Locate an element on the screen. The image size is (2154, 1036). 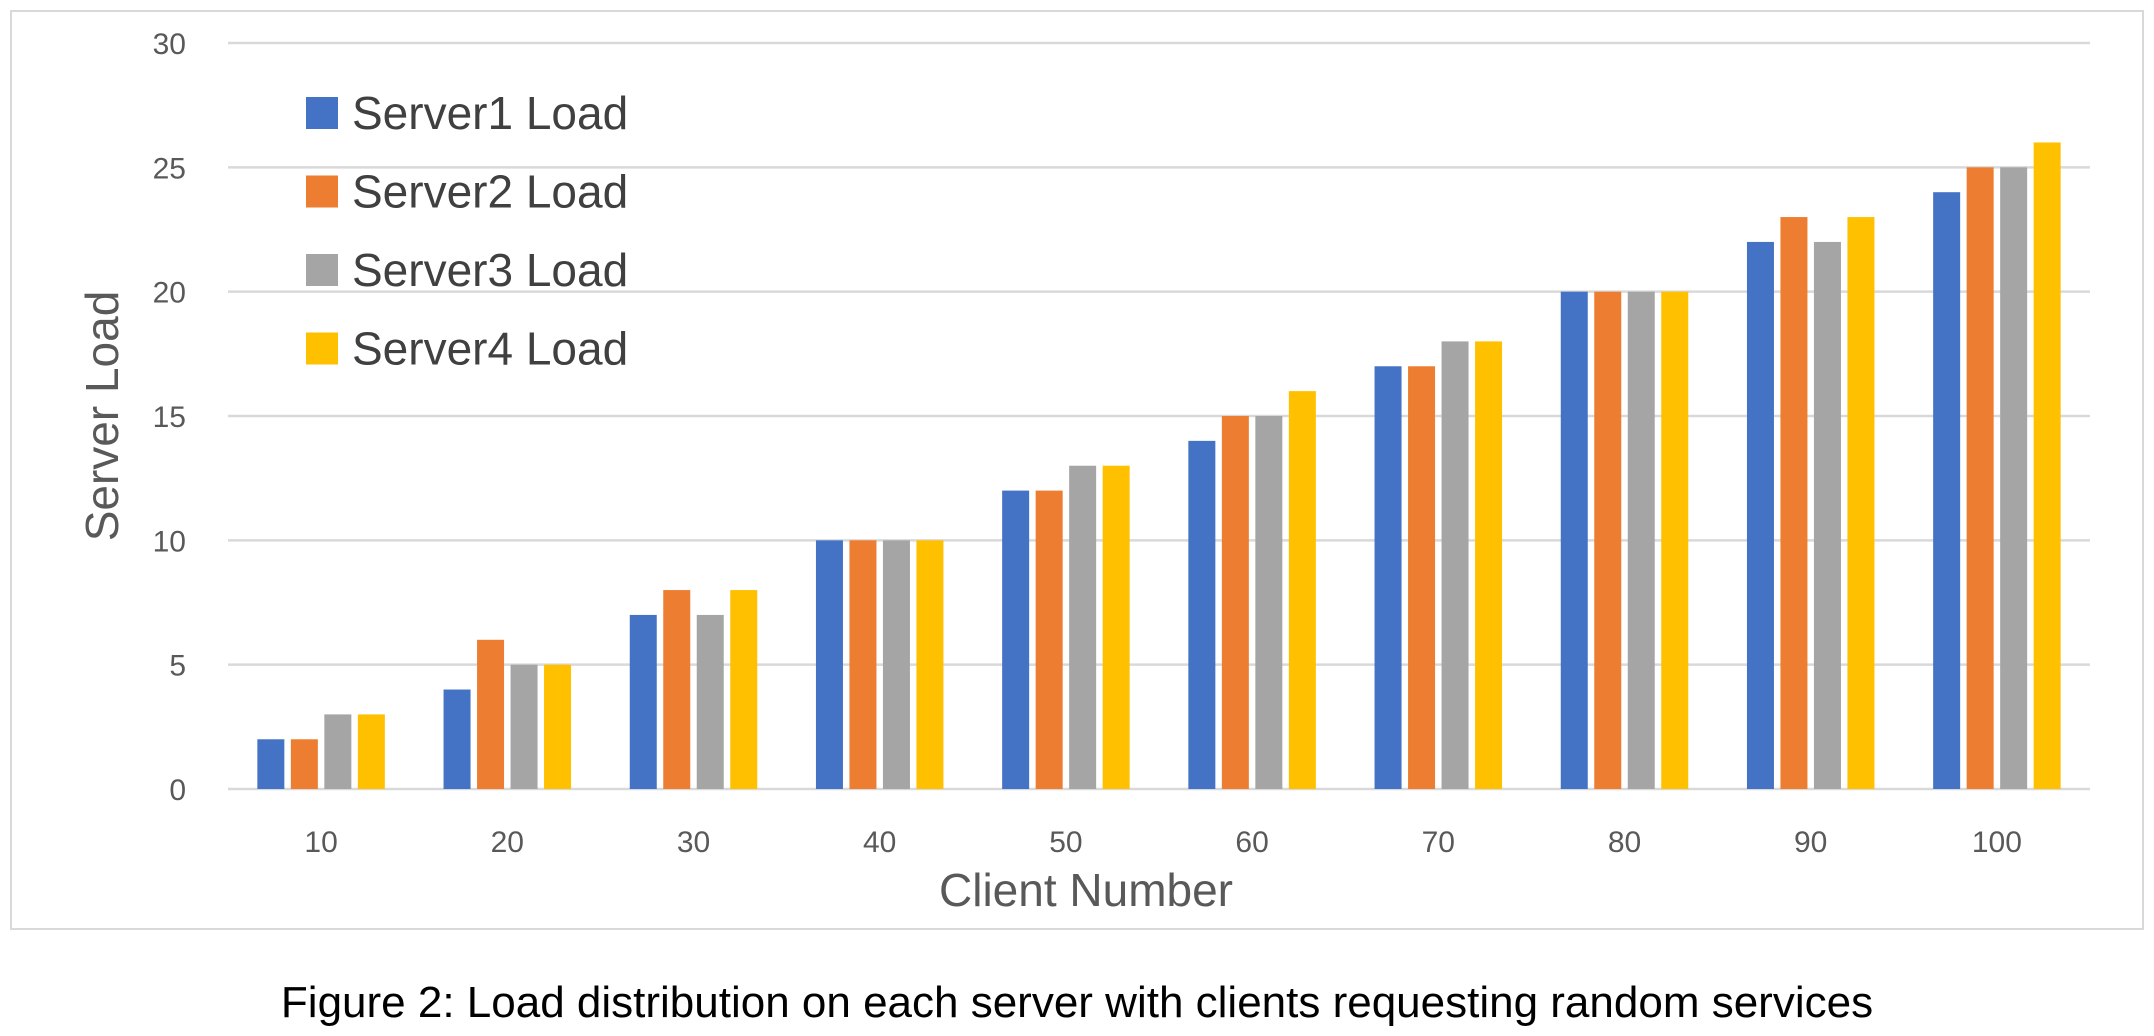
x-tick-label: 90 is located at coordinates (1810, 842).